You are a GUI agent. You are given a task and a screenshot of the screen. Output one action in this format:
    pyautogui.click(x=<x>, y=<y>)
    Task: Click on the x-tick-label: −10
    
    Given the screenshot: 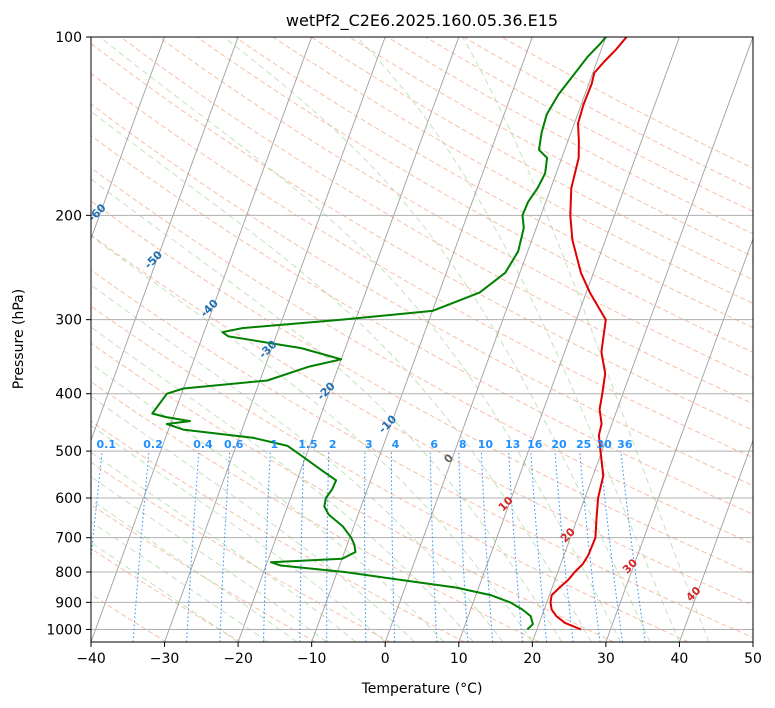 What is the action you would take?
    pyautogui.click(x=312, y=659)
    